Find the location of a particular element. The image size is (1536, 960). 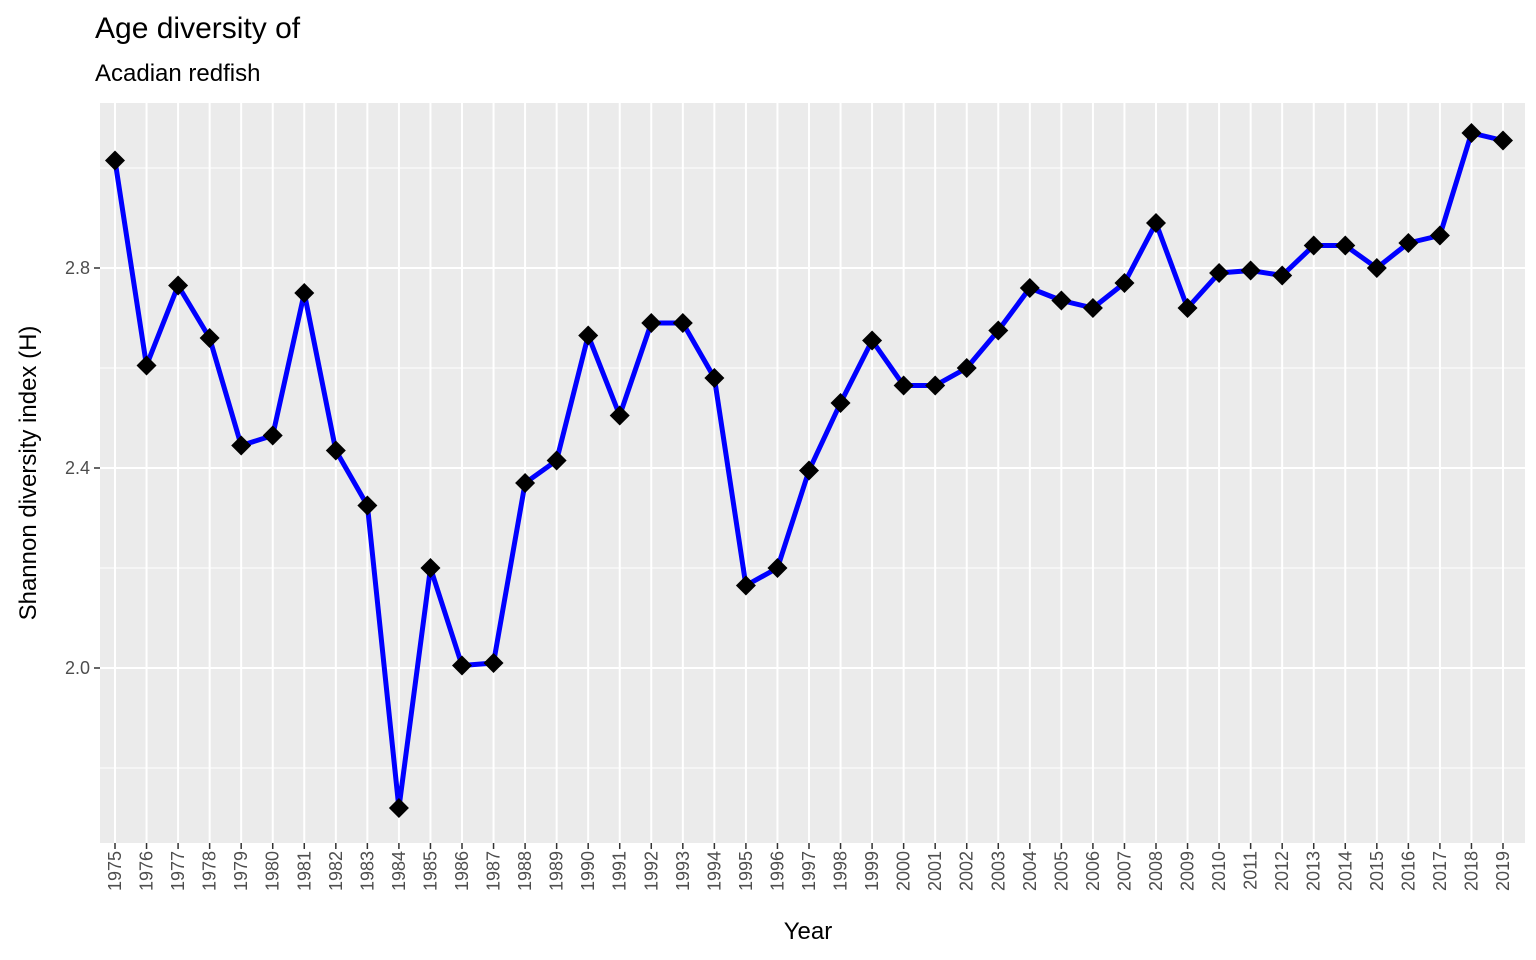

data-point-1992 is located at coordinates (651, 323).